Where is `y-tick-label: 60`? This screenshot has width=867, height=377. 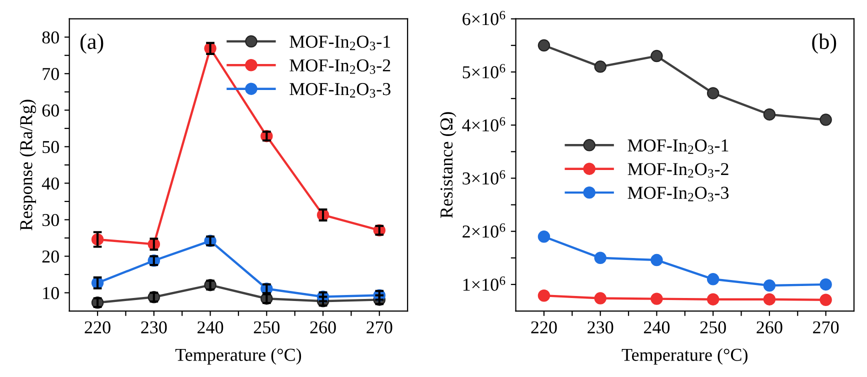
y-tick-label: 60 is located at coordinates (50, 110).